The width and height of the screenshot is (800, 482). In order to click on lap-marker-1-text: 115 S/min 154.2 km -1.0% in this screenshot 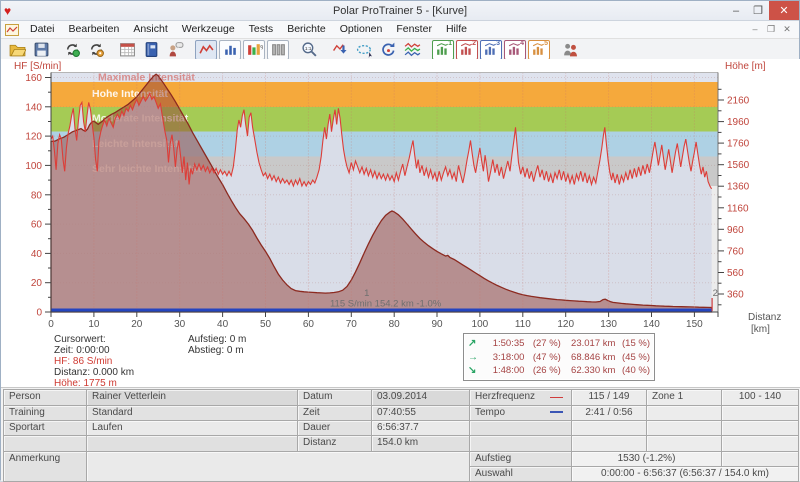, I will do `click(386, 304)`.